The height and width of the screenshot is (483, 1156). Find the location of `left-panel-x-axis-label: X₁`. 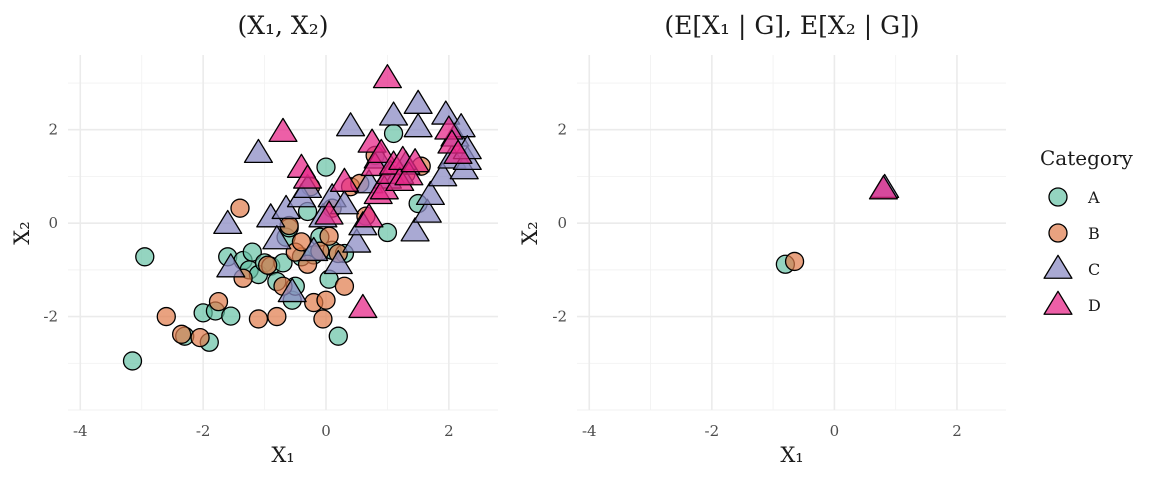

left-panel-x-axis-label: X₁ is located at coordinates (282, 455).